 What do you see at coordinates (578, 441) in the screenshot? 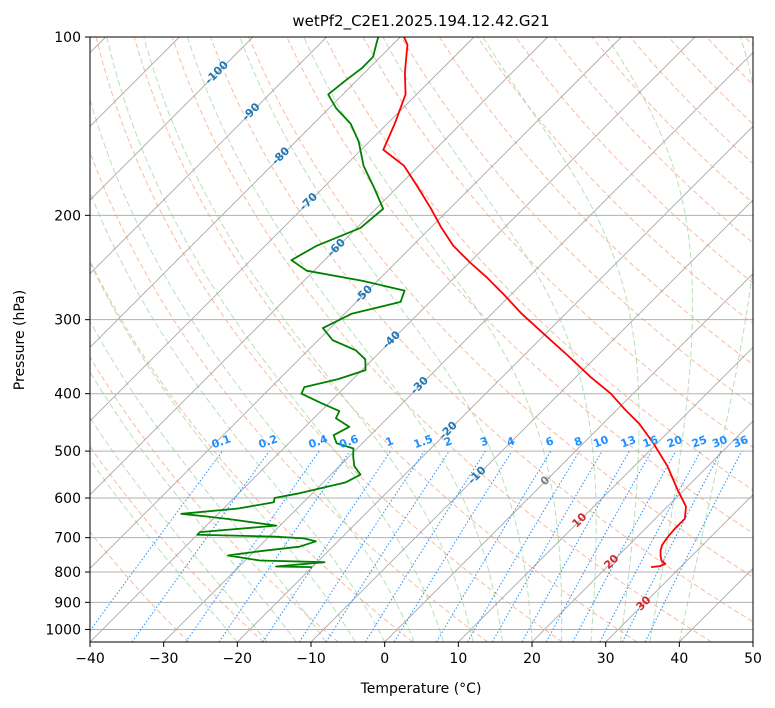
I see `mixing-ratio-label: 8` at bounding box center [578, 441].